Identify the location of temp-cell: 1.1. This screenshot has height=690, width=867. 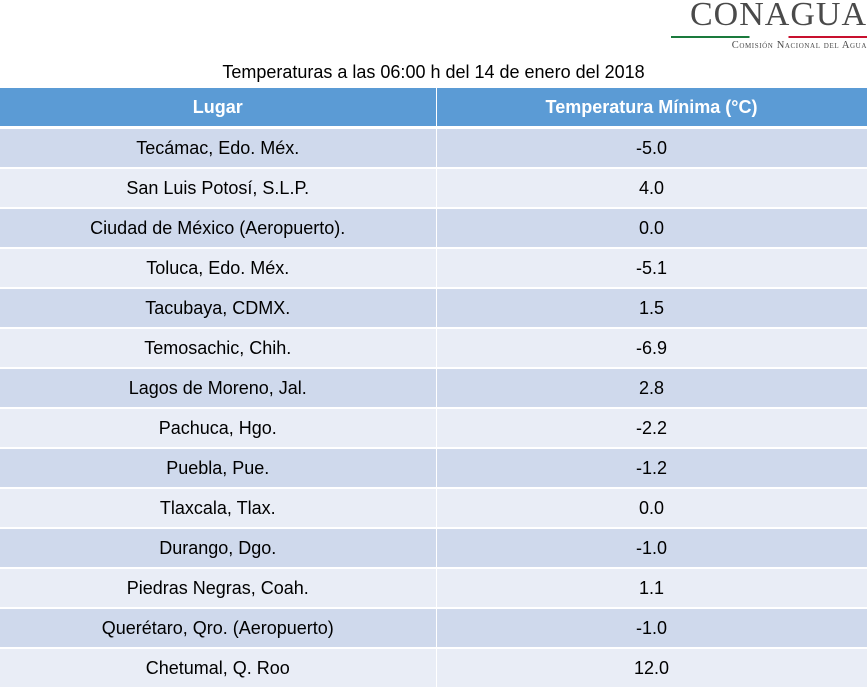
(651, 588).